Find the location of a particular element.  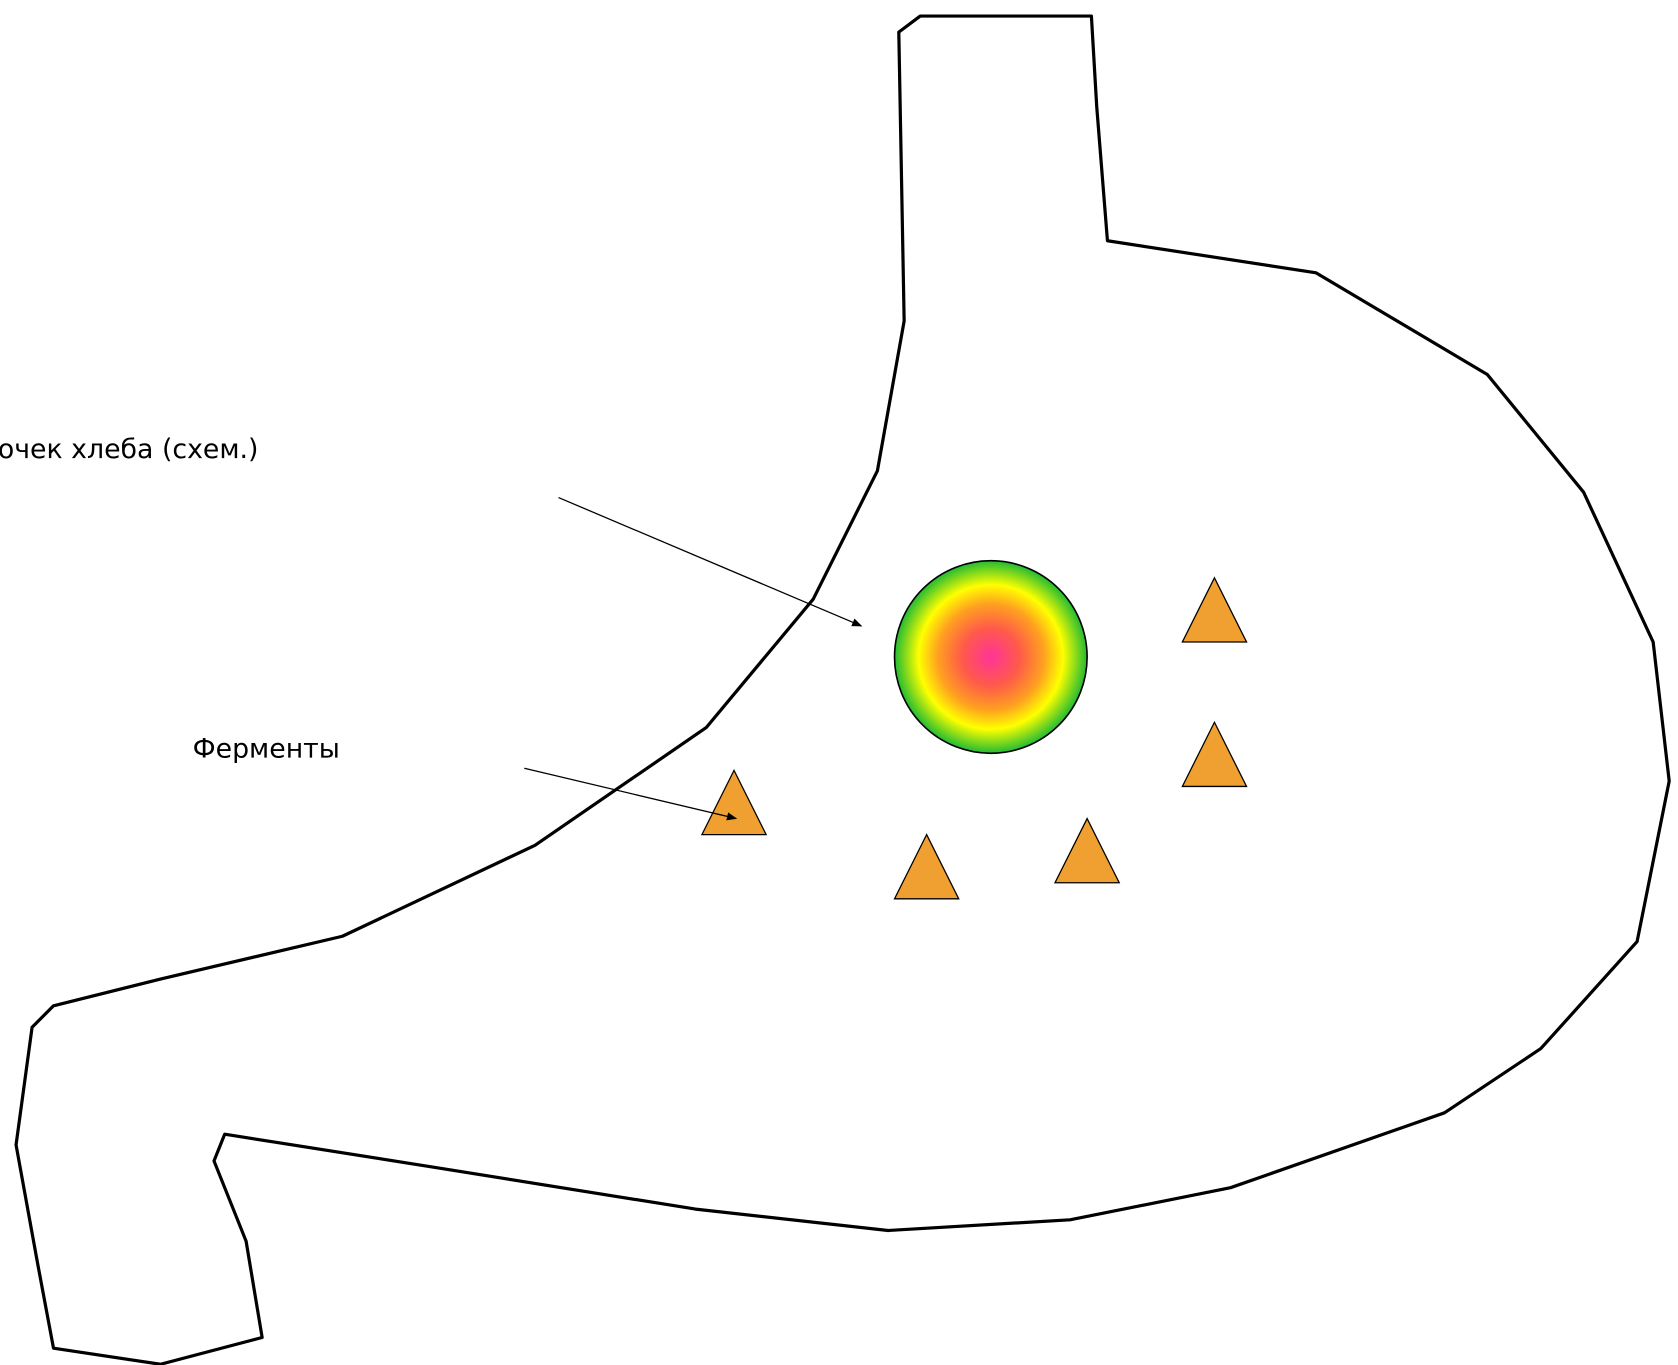

enzymes is located at coordinates (974, 738).